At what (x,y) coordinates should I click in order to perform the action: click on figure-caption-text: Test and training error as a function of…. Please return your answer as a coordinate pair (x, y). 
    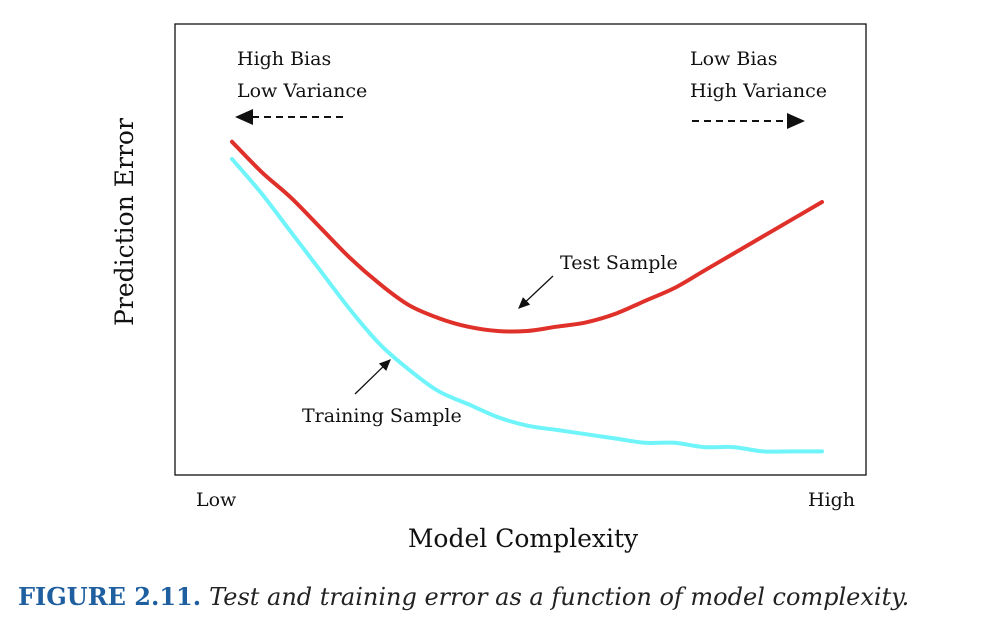
    Looking at the image, I should click on (559, 597).